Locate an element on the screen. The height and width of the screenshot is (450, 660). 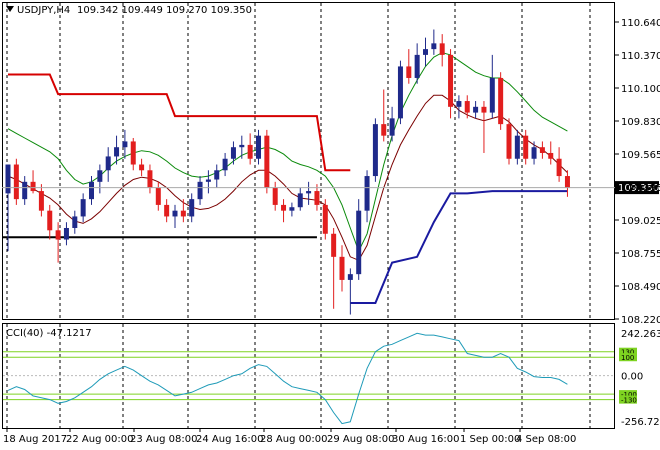
cci-band-label: -130 is located at coordinates (629, 401).